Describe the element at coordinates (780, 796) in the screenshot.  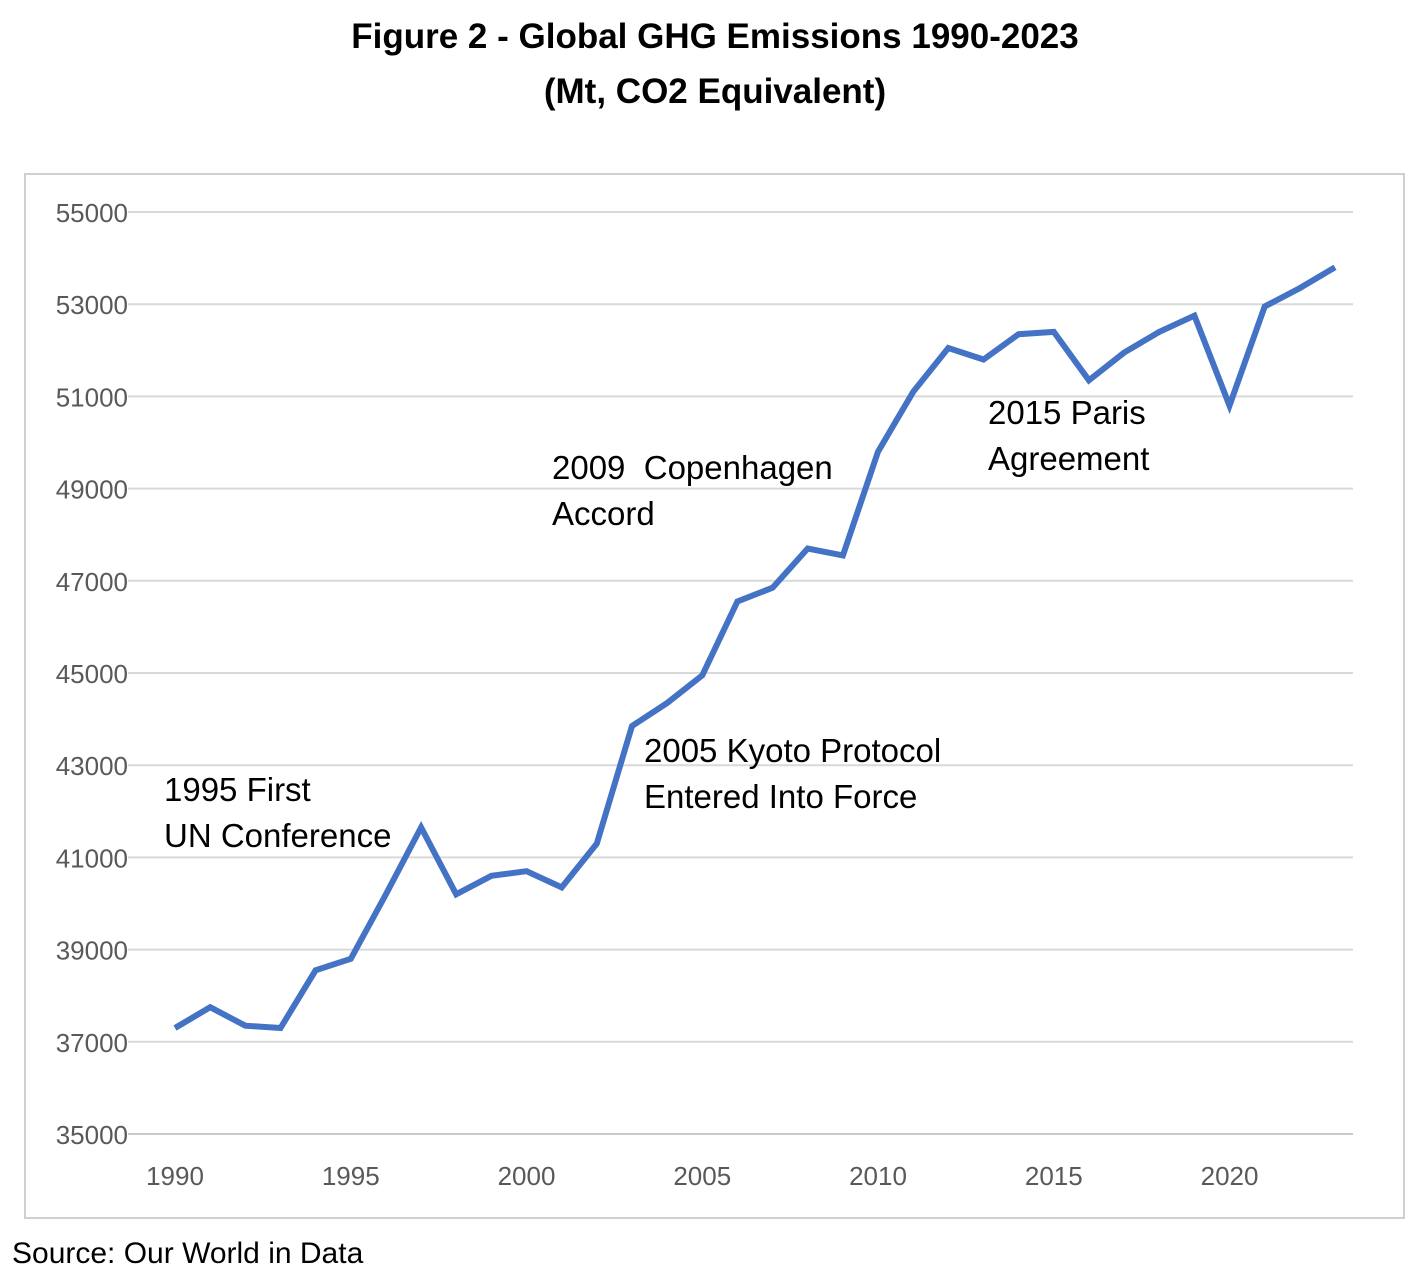
I see `annotation-text: Entered Into Force` at that location.